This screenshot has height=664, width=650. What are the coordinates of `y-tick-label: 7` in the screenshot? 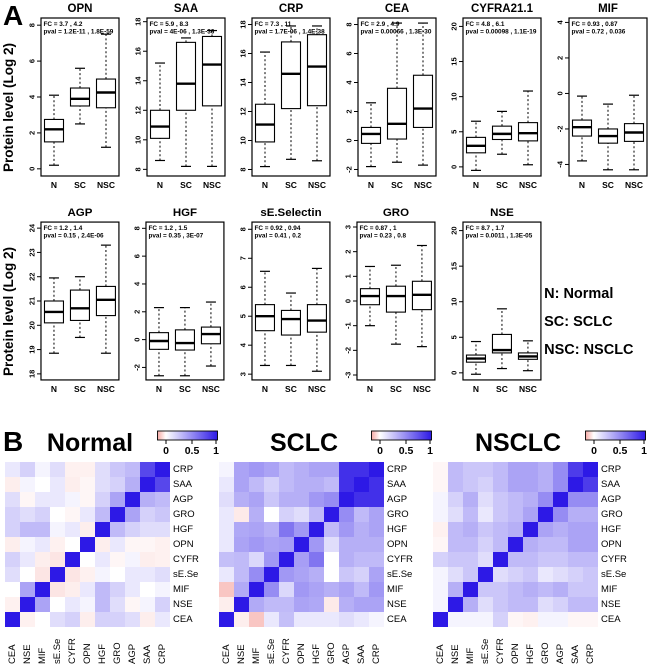 It's located at (242, 258).